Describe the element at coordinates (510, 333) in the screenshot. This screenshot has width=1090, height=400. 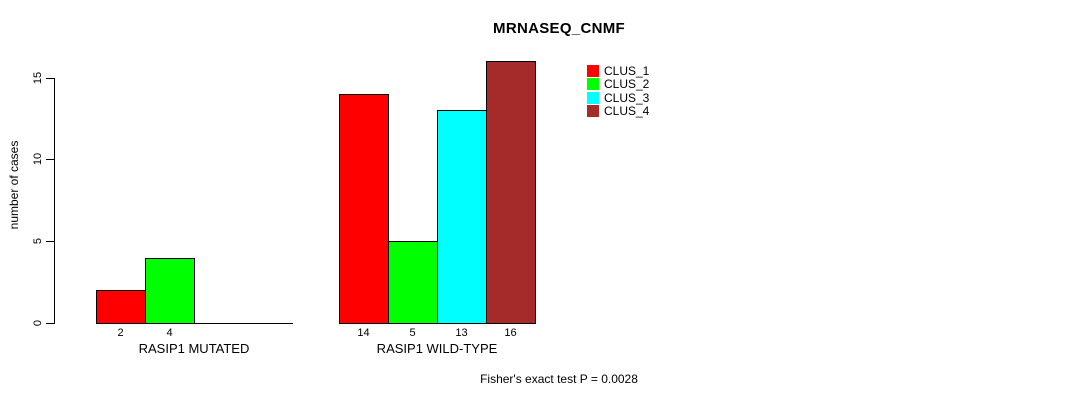
I see `bar-value-label: 16` at that location.